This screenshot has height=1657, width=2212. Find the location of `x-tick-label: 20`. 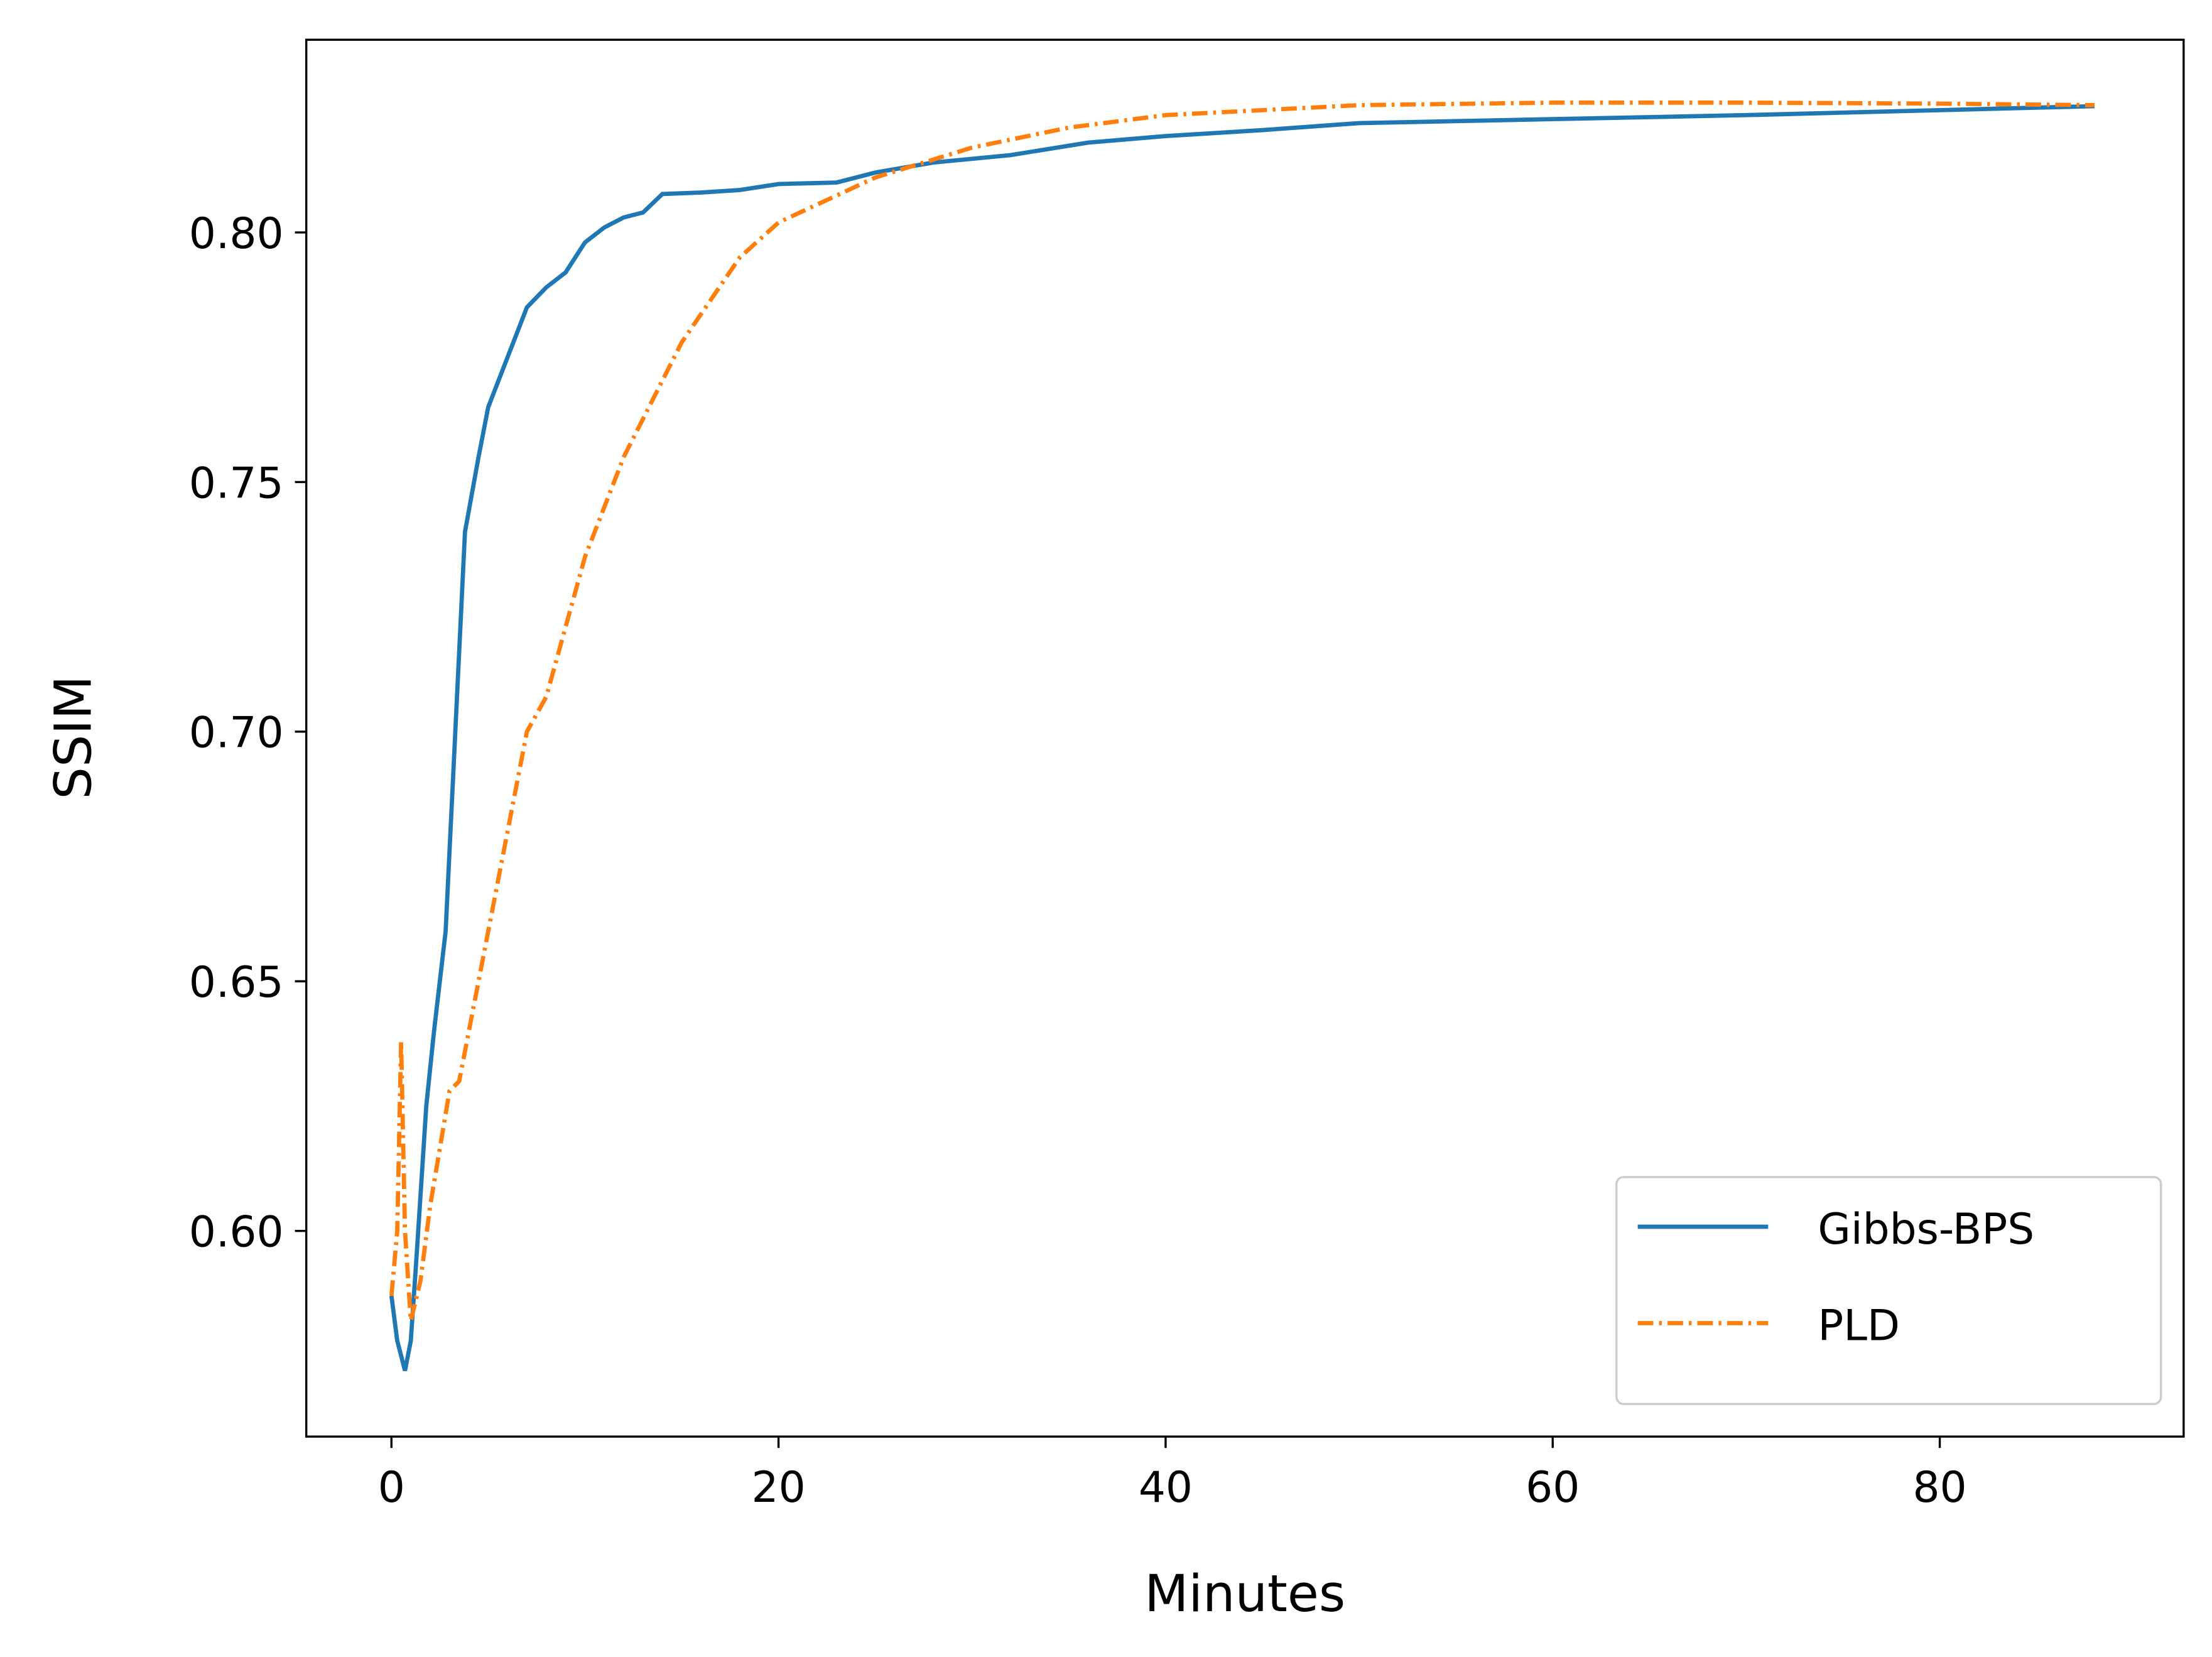

x-tick-label: 20 is located at coordinates (778, 1487).